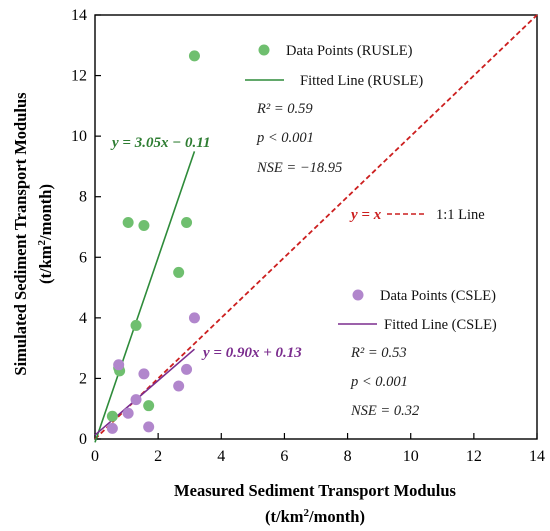  What do you see at coordinates (440, 325) in the screenshot?
I see `legend-csle-line-label: Fitted Line (CSLE)` at bounding box center [440, 325].